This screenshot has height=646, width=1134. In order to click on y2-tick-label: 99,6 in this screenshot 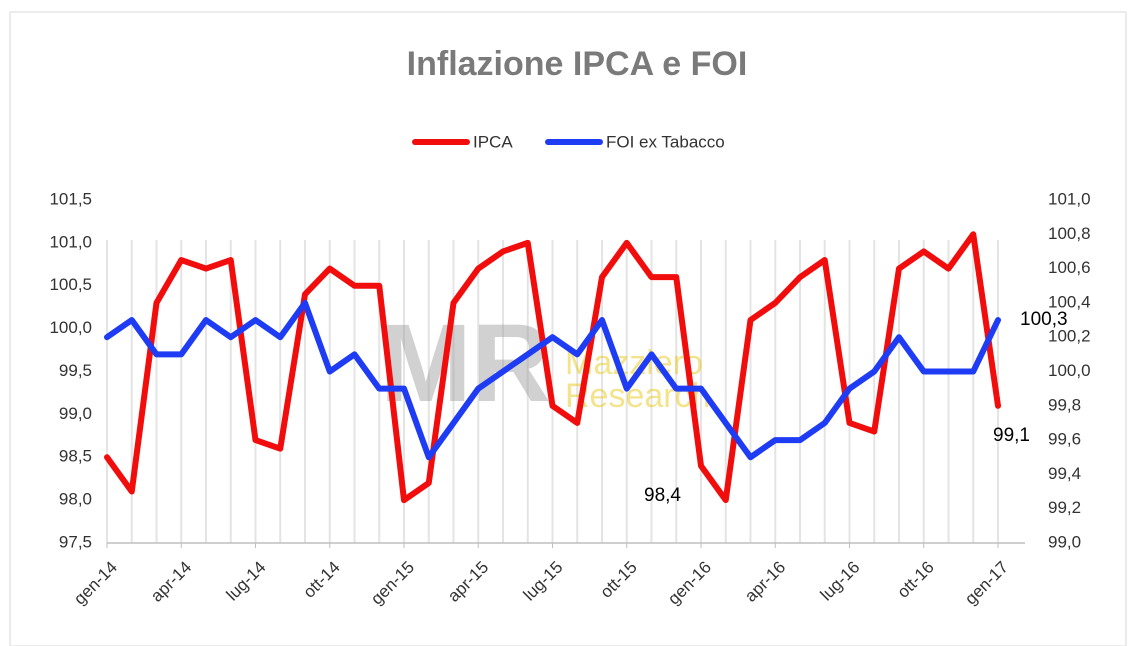, I will do `click(1064, 439)`.